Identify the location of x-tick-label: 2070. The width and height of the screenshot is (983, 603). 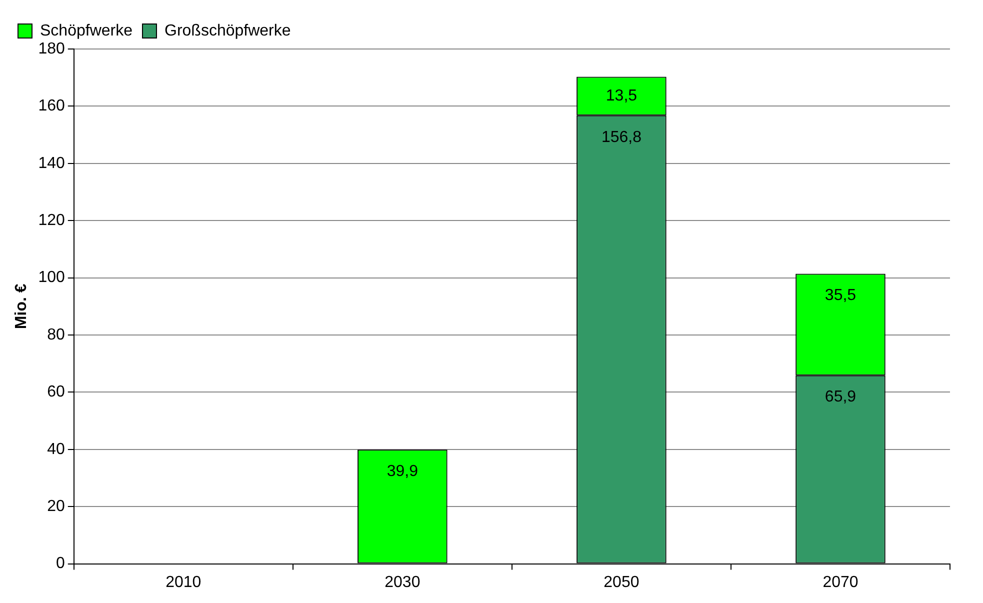
(840, 582).